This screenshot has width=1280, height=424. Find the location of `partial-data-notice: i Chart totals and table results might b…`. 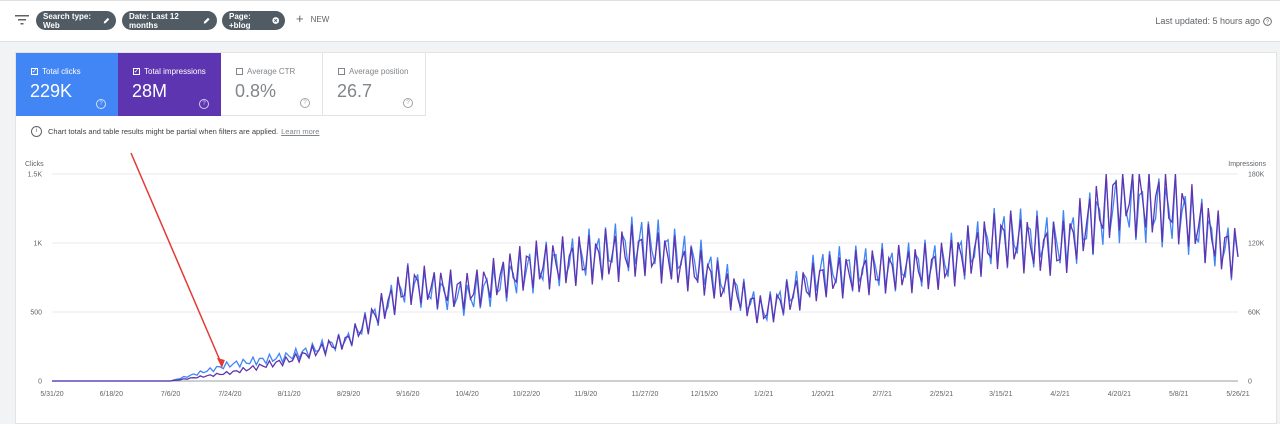

partial-data-notice: i Chart totals and table results might b… is located at coordinates (175, 131).